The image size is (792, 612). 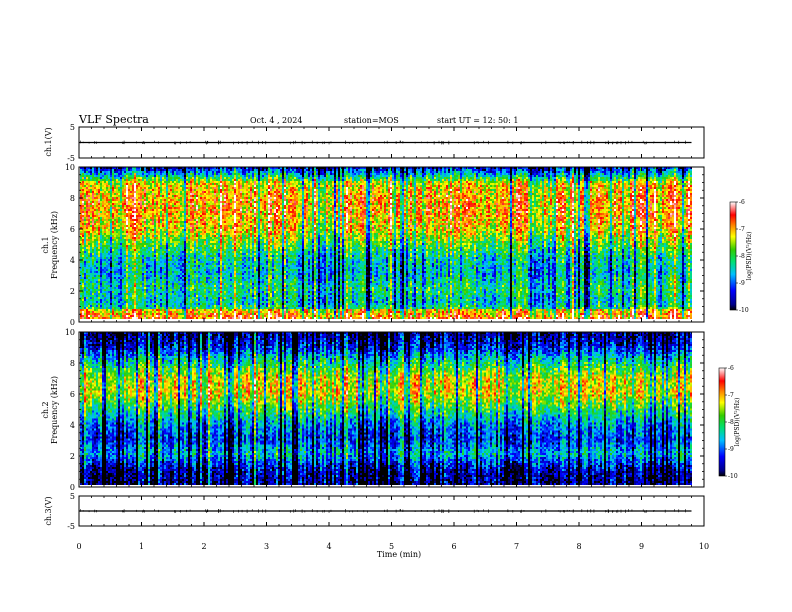 I want to click on ch3-waveform-ylabel: ch.3(V), so click(x=48, y=510).